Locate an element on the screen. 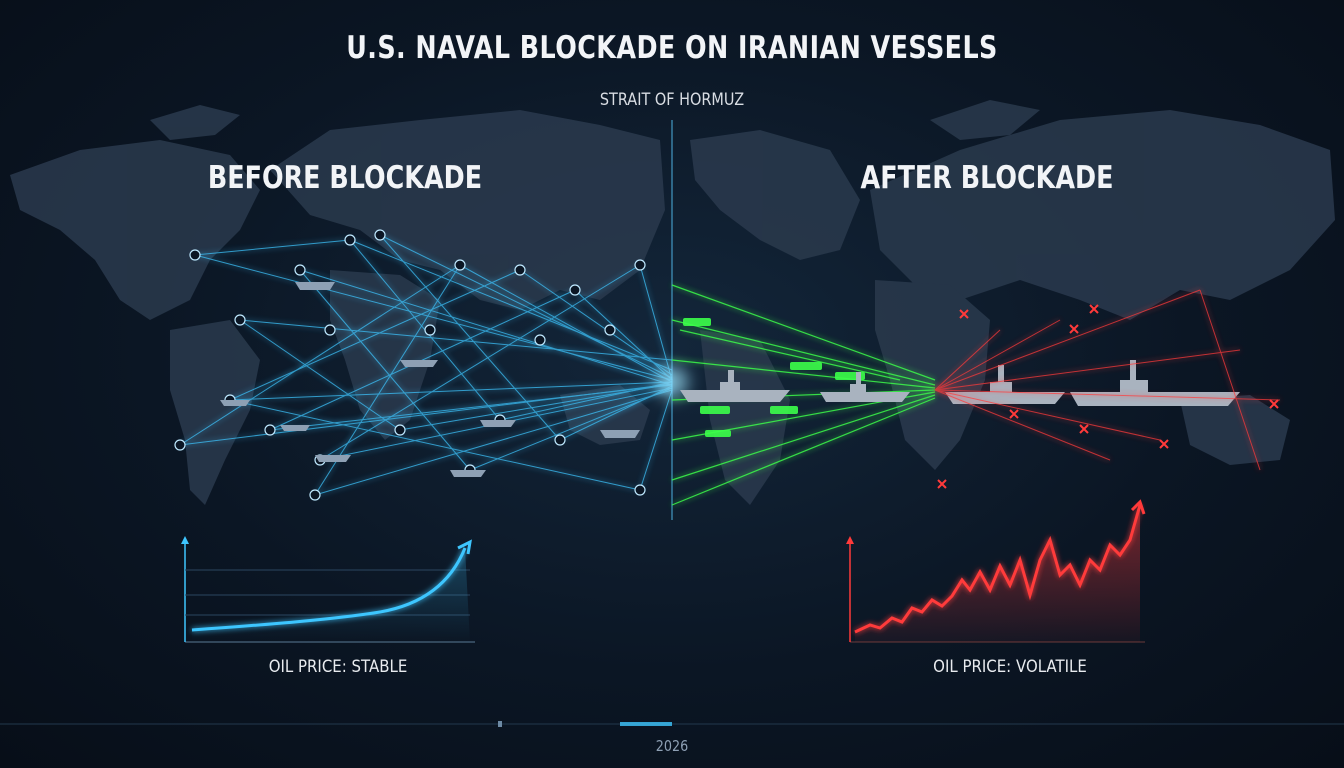 The image size is (1344, 768). before-ship-icons is located at coordinates (430, 379).